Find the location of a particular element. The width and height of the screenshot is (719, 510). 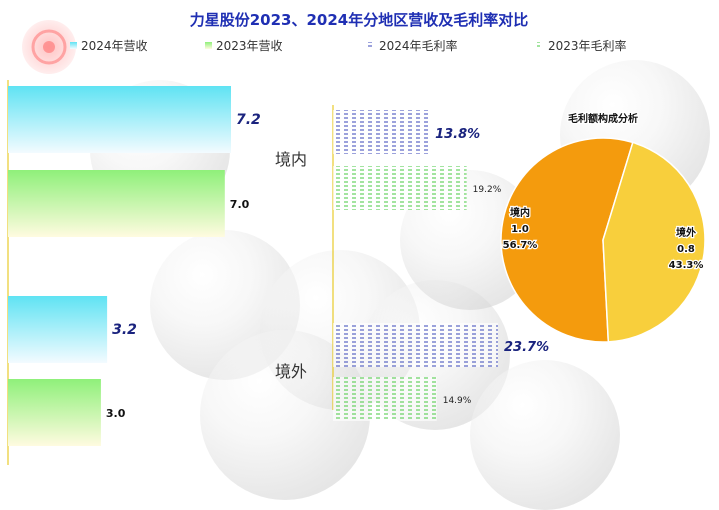

legend-marker-rev2024 is located at coordinates (73, 45).